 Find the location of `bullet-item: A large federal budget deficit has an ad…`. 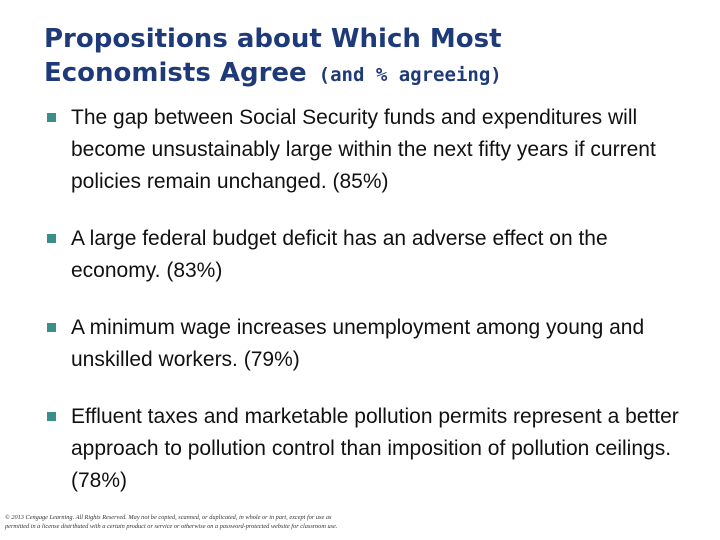

bullet-item: A large federal budget deficit has an ad… is located at coordinates (364, 255).